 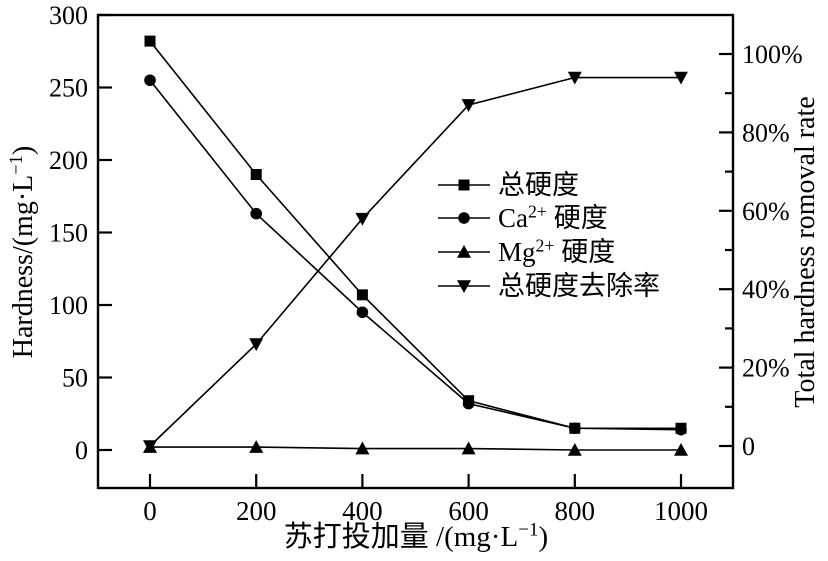 I want to click on x-tick-label: 800, so click(x=575, y=511).